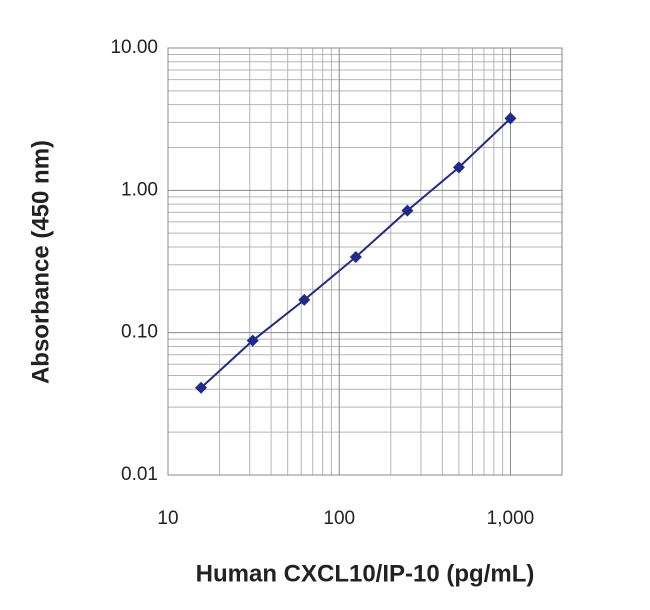  I want to click on y-tick-label: 0.10, so click(139, 332).